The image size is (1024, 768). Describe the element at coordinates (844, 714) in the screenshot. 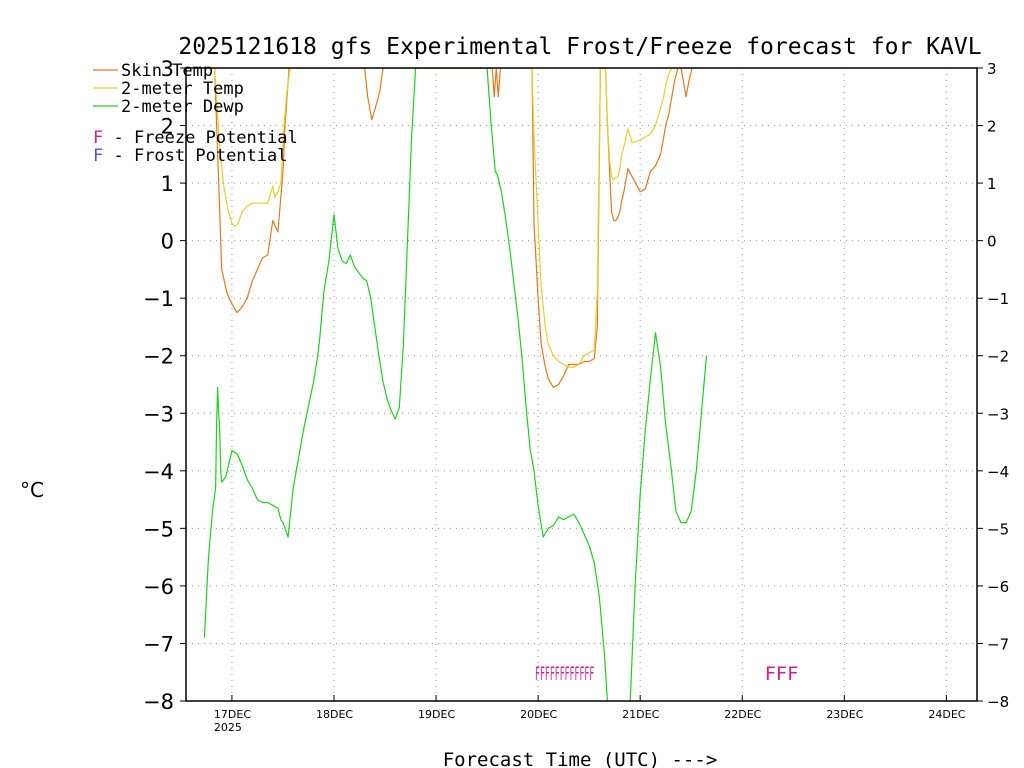

I see `x-tick-label: 23DEC` at that location.